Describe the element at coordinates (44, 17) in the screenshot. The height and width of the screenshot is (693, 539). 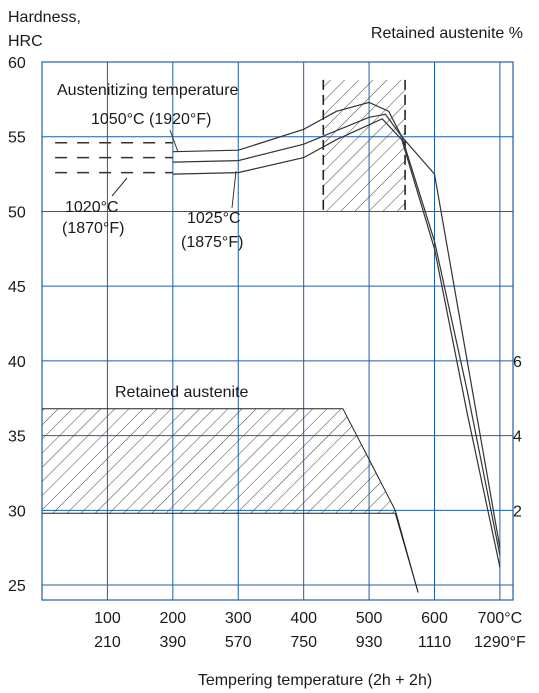
I see `left-axis-title-line-1: Hardness,` at that location.